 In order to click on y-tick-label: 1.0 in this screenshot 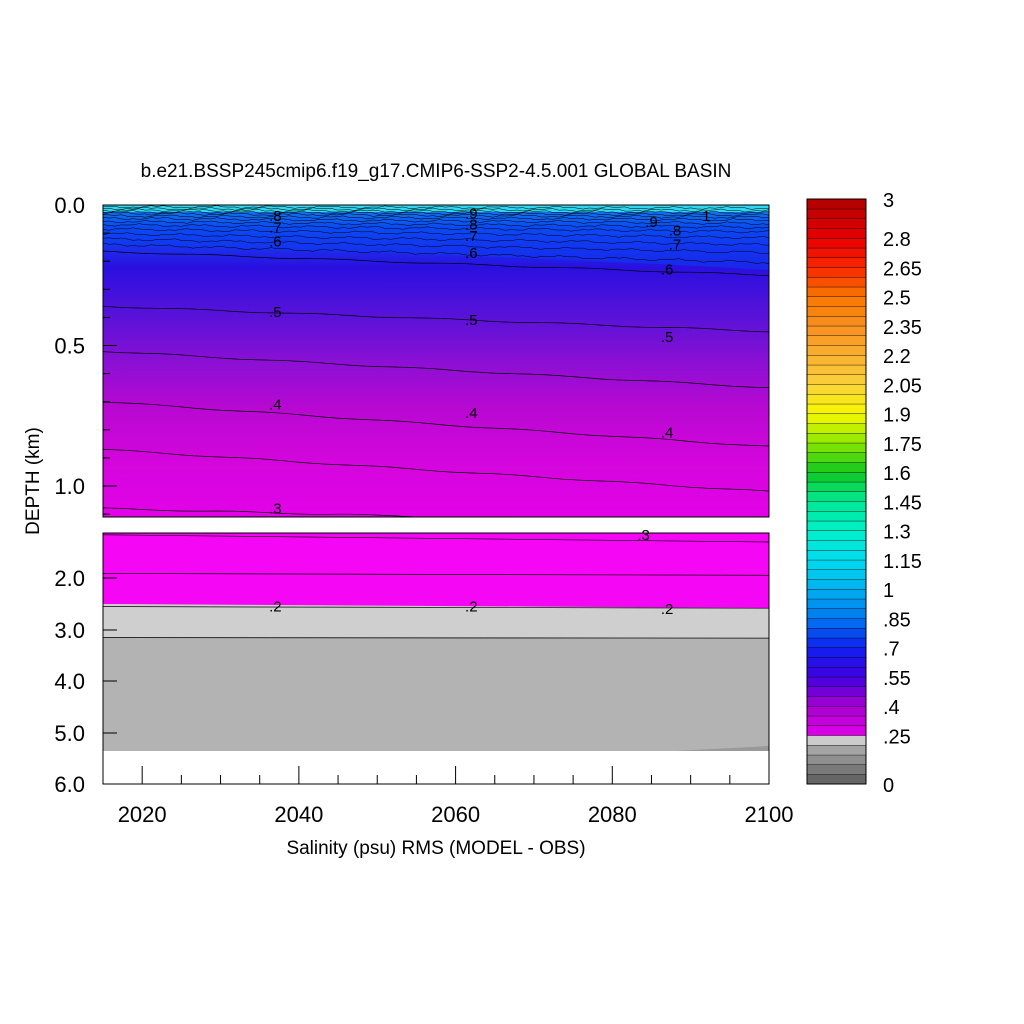, I will do `click(69, 486)`.